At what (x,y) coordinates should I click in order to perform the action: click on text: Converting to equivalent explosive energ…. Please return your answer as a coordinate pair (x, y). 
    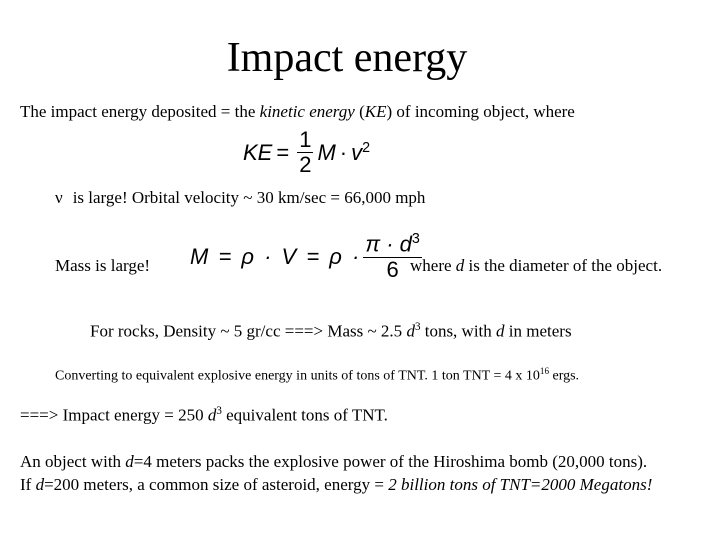
    Looking at the image, I should click on (297, 376).